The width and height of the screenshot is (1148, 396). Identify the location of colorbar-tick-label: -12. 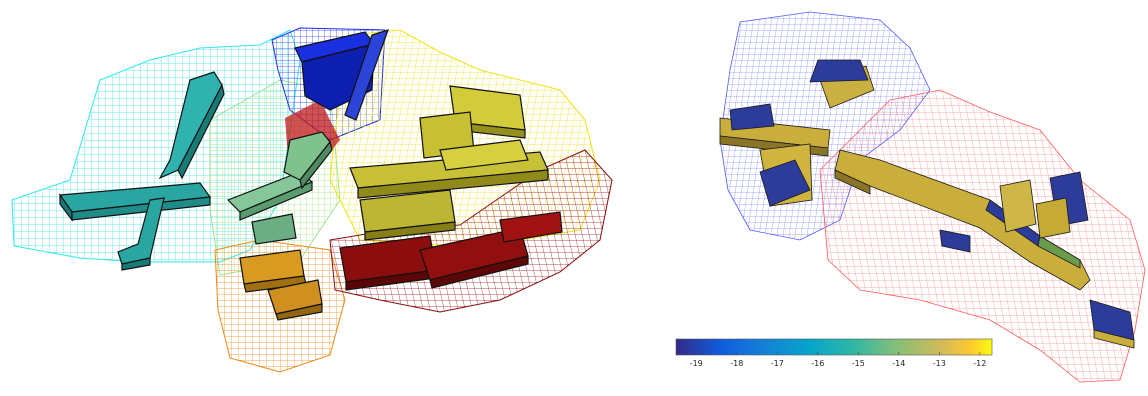
(979, 363).